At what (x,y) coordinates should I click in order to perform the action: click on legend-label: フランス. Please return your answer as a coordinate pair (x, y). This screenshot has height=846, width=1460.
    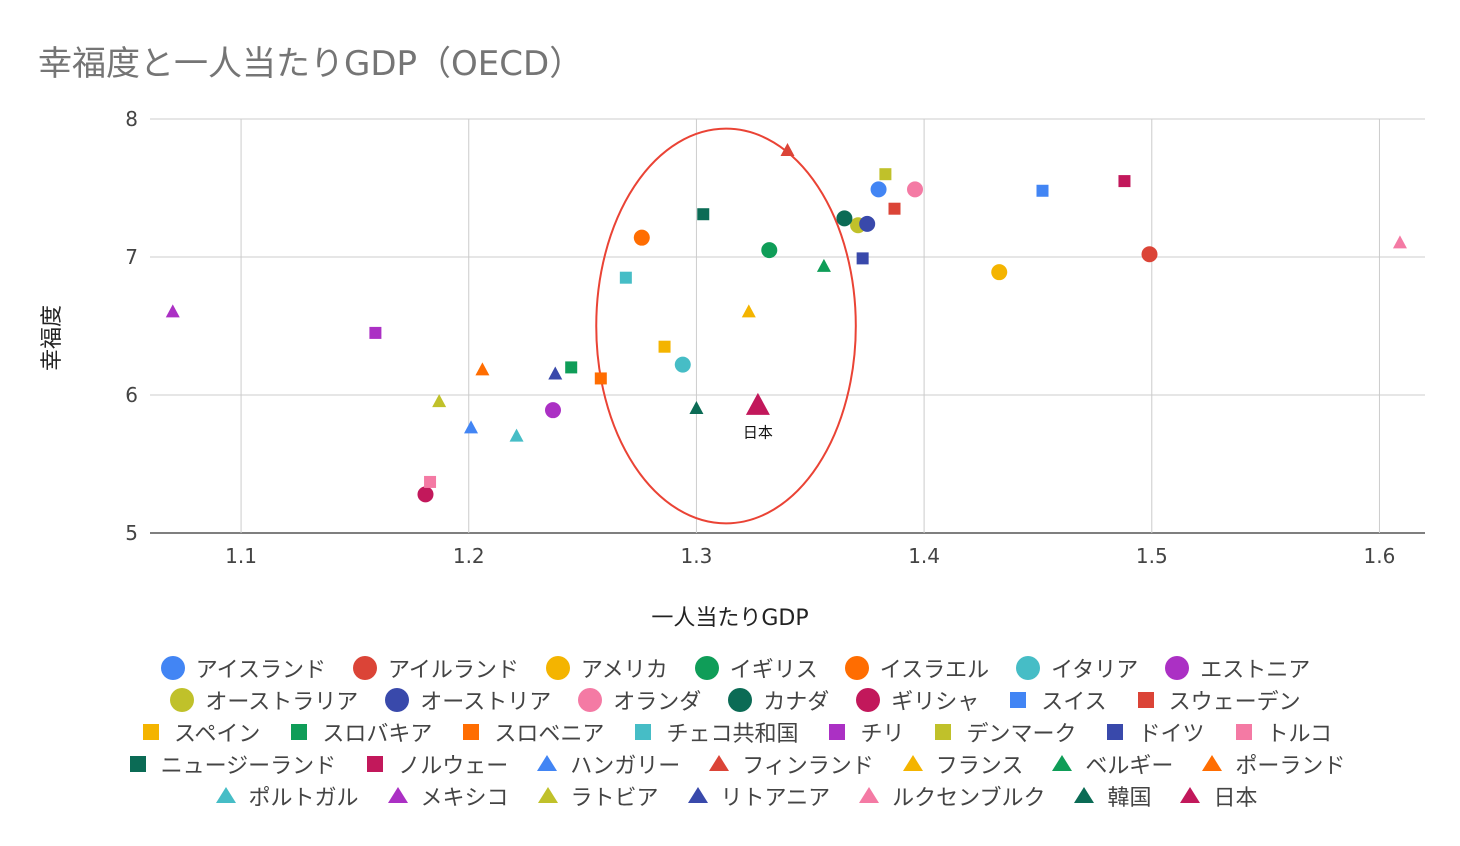
    Looking at the image, I should click on (979, 766).